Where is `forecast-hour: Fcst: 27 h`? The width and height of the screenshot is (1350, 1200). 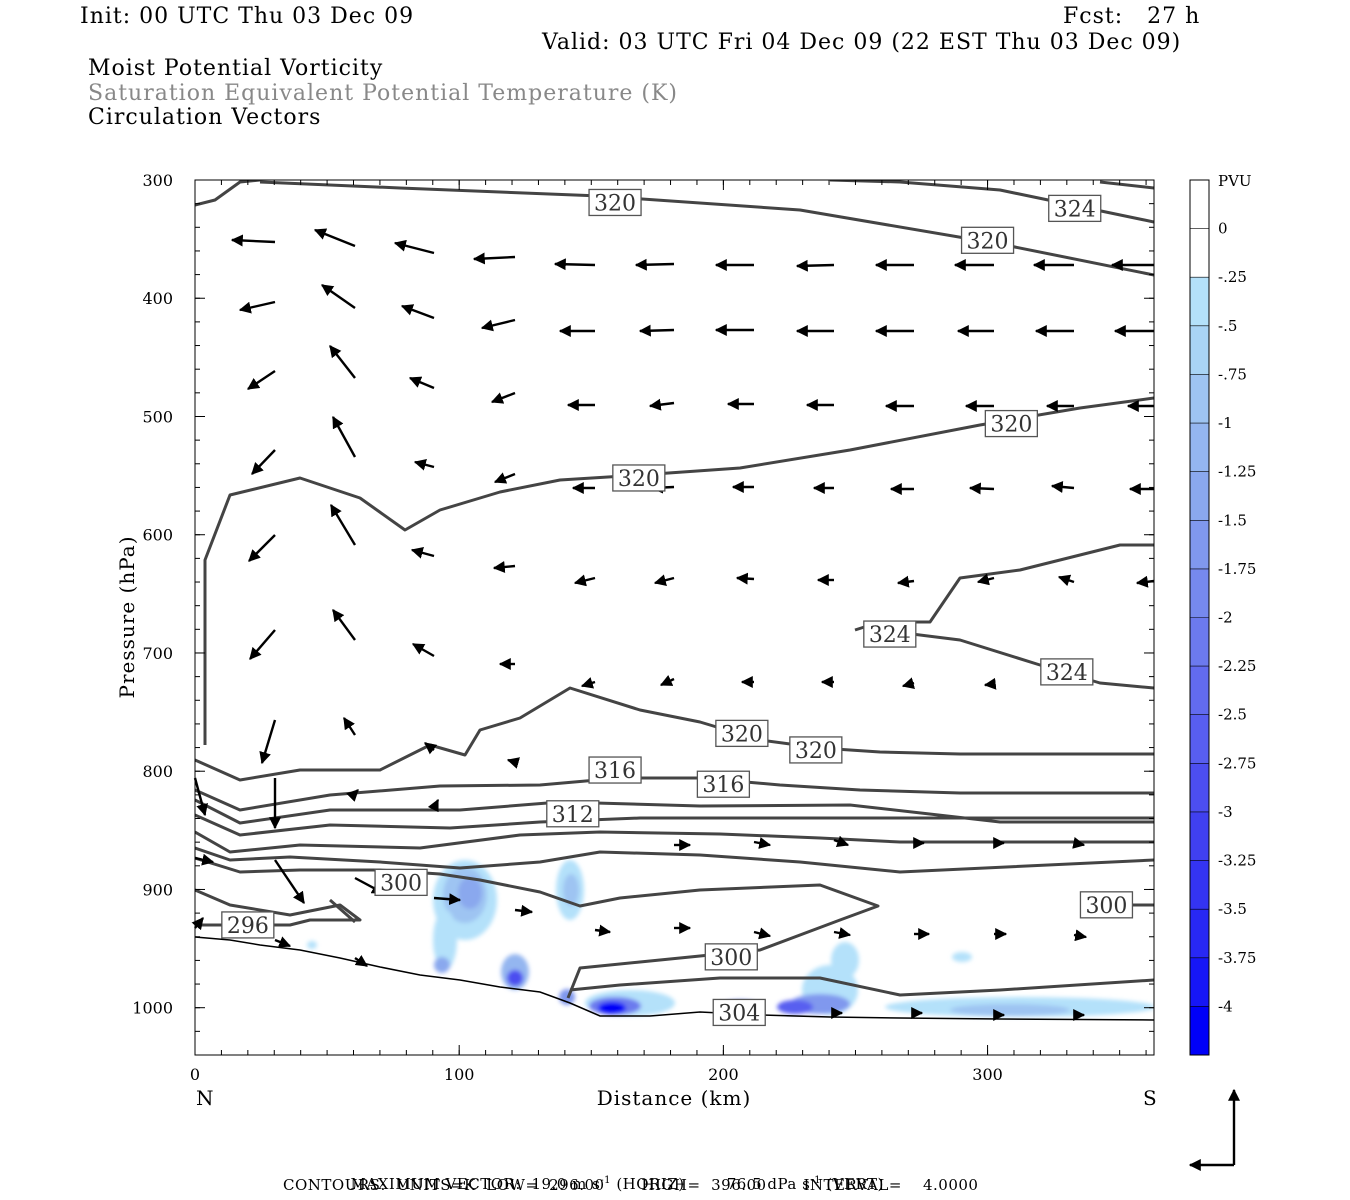 forecast-hour: Fcst: 27 h is located at coordinates (1132, 16).